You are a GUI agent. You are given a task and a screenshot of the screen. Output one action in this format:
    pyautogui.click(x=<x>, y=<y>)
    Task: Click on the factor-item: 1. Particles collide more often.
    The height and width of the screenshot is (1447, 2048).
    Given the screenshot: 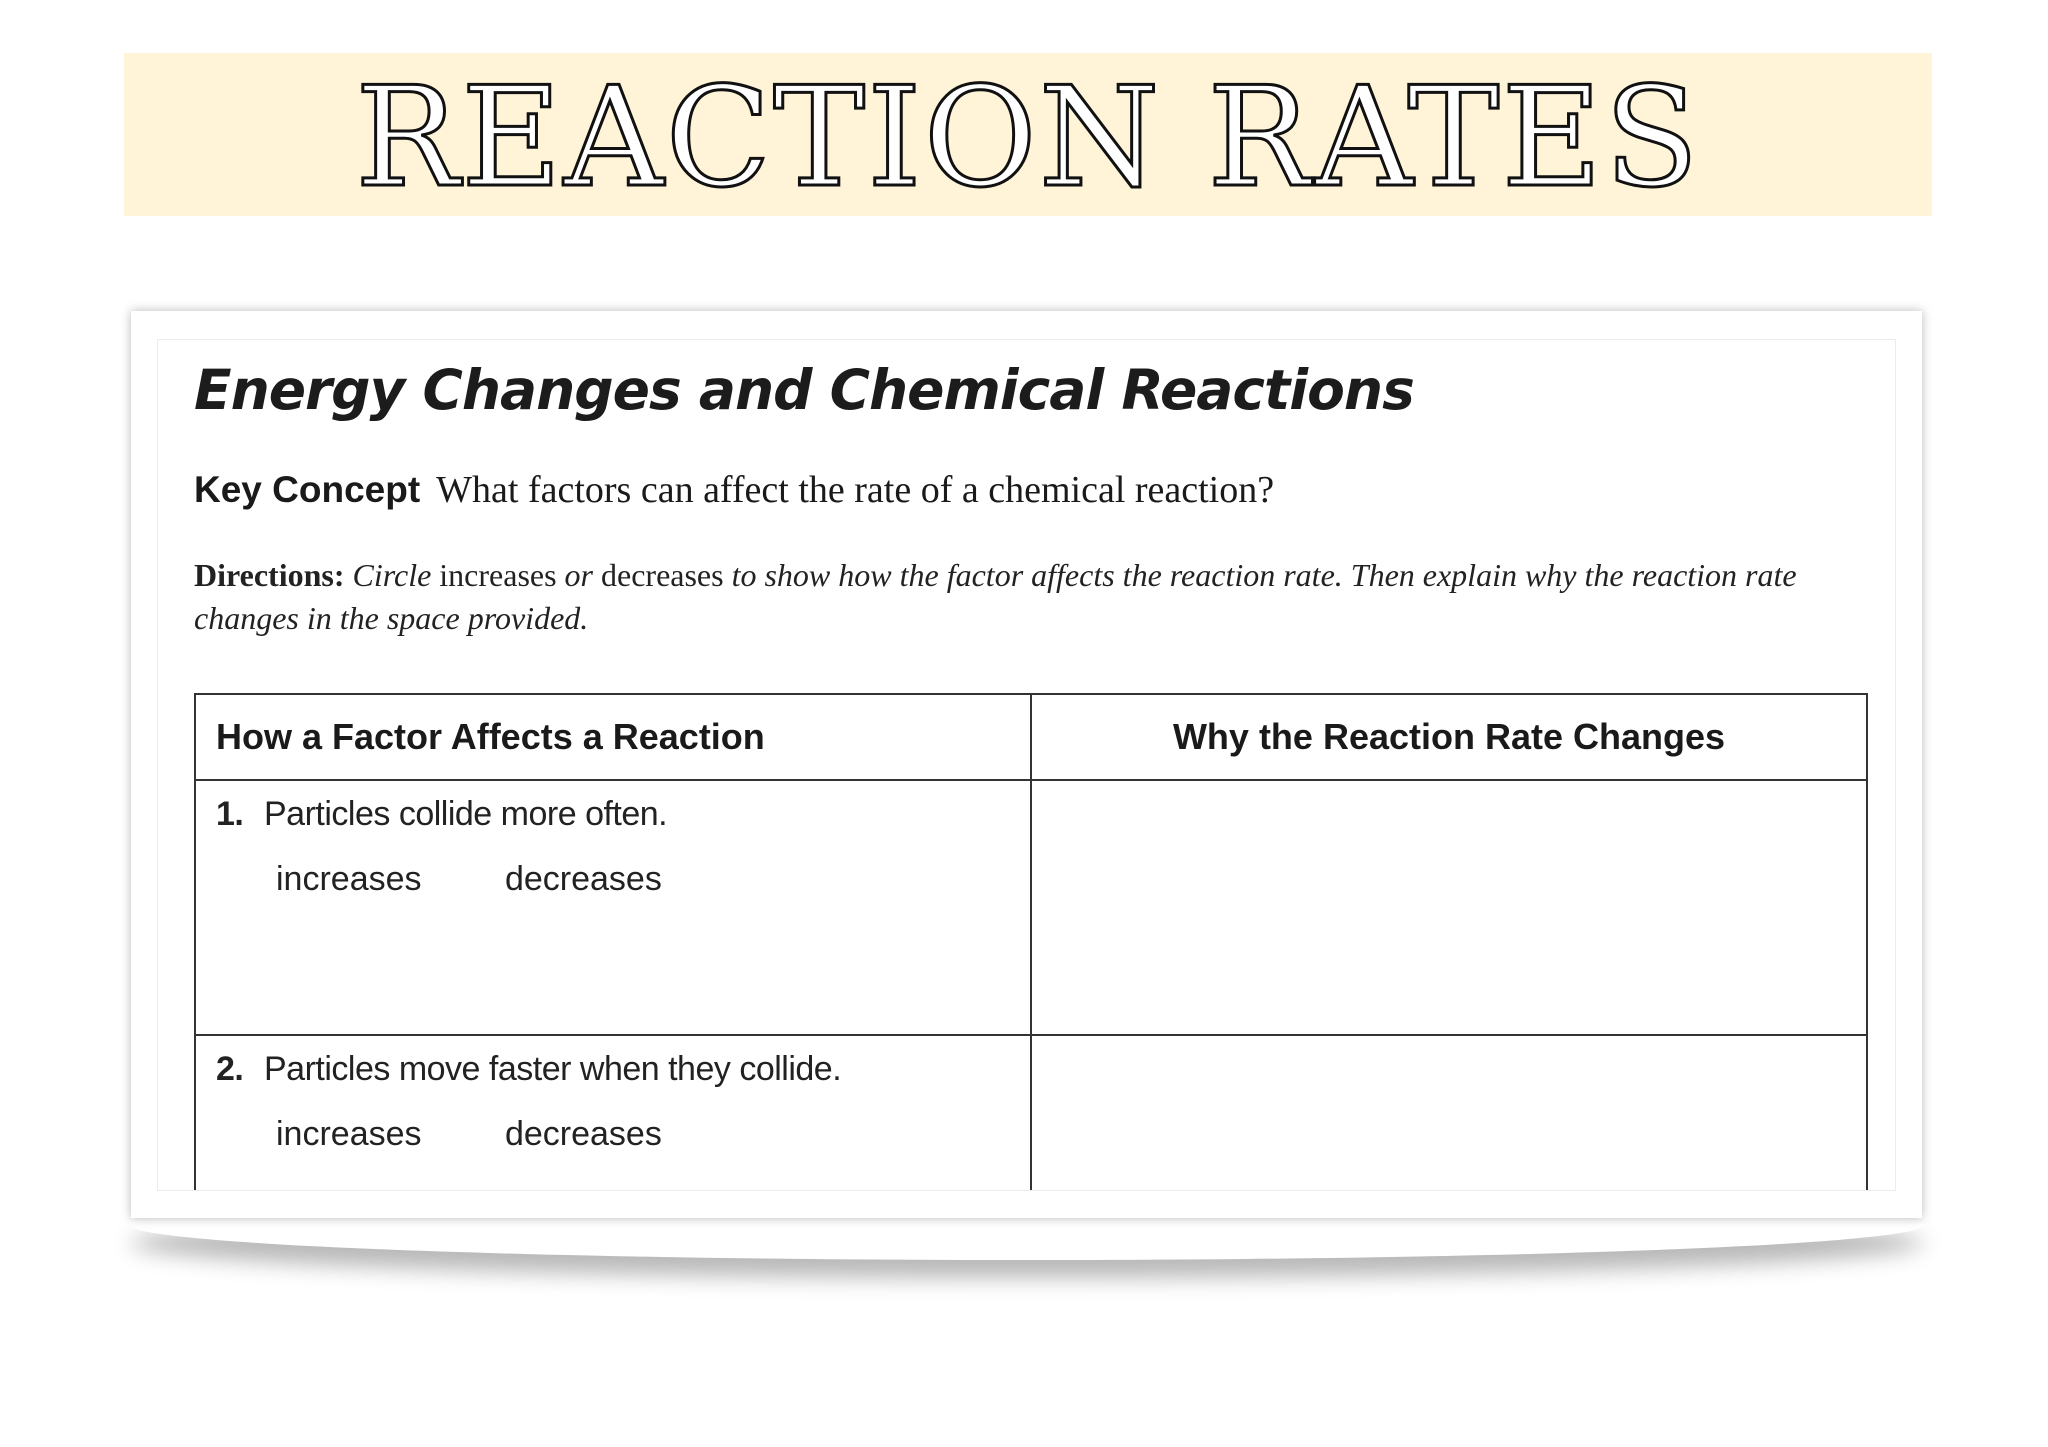 What is the action you would take?
    pyautogui.click(x=623, y=814)
    